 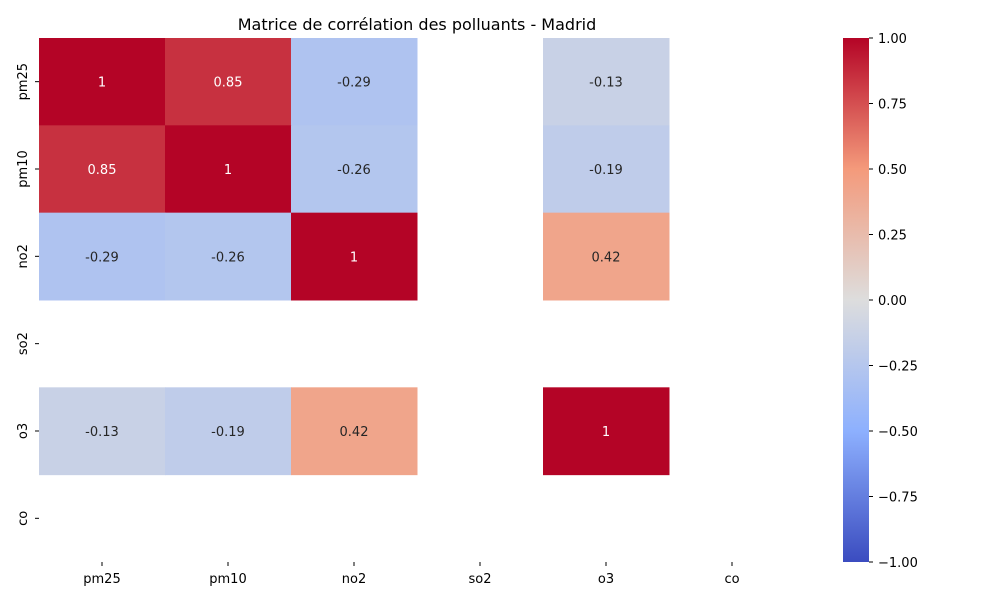 I want to click on heatmap-cell-pm10-no2, so click(x=354, y=169).